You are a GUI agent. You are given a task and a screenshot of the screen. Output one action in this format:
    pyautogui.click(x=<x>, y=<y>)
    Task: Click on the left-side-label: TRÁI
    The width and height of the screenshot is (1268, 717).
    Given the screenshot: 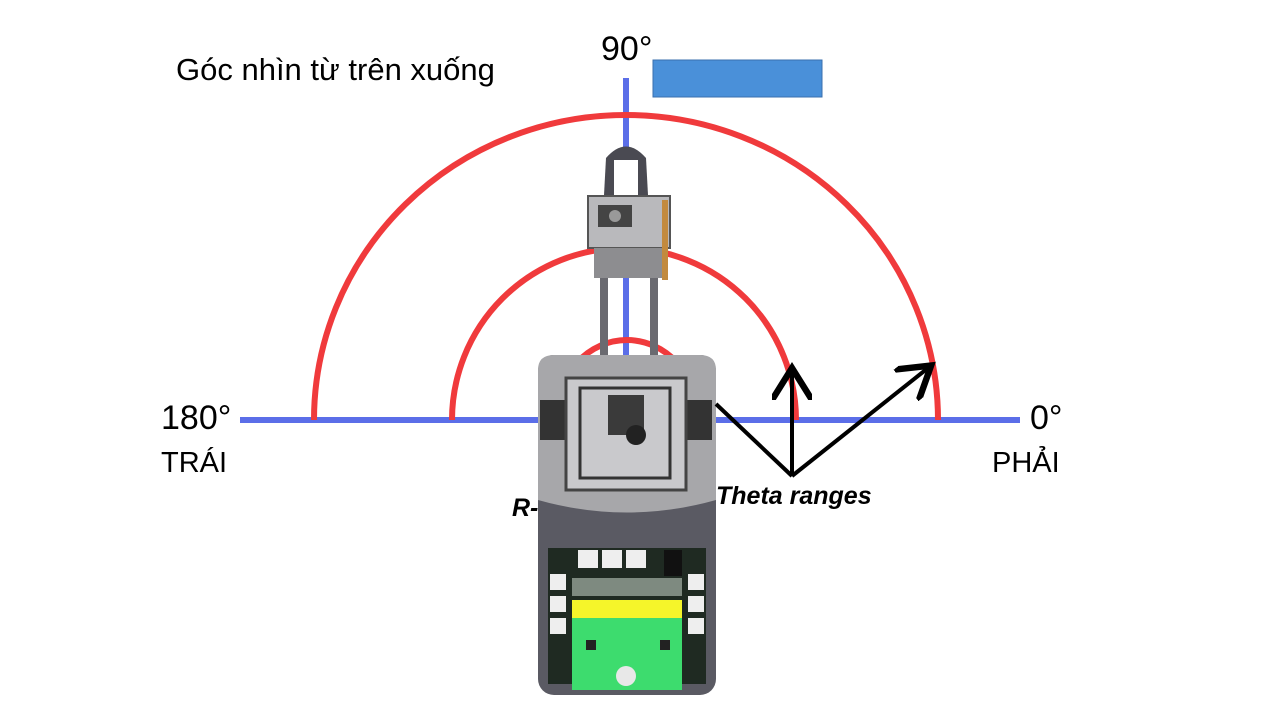 What is the action you would take?
    pyautogui.click(x=194, y=463)
    